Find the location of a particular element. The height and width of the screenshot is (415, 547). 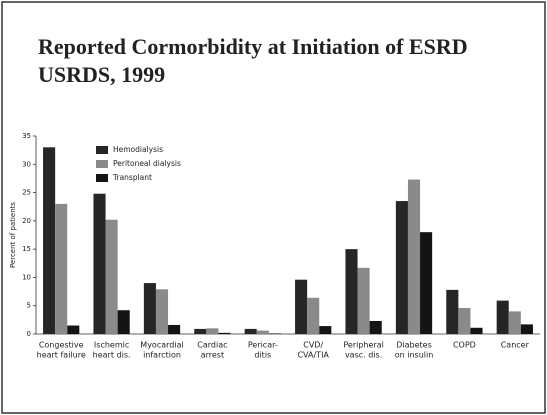

y-tick-label: 35 is located at coordinates (26, 136).